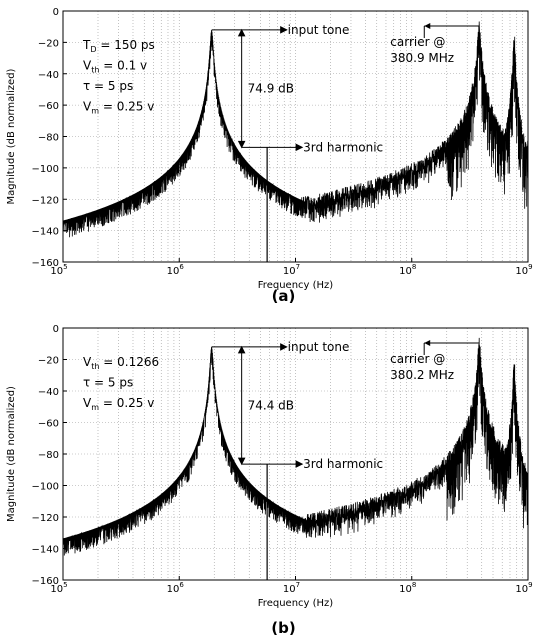 Image resolution: width=539 pixels, height=637 pixels. What do you see at coordinates (45, 232) in the screenshot?
I see `y-tick-label: −140` at bounding box center [45, 232].